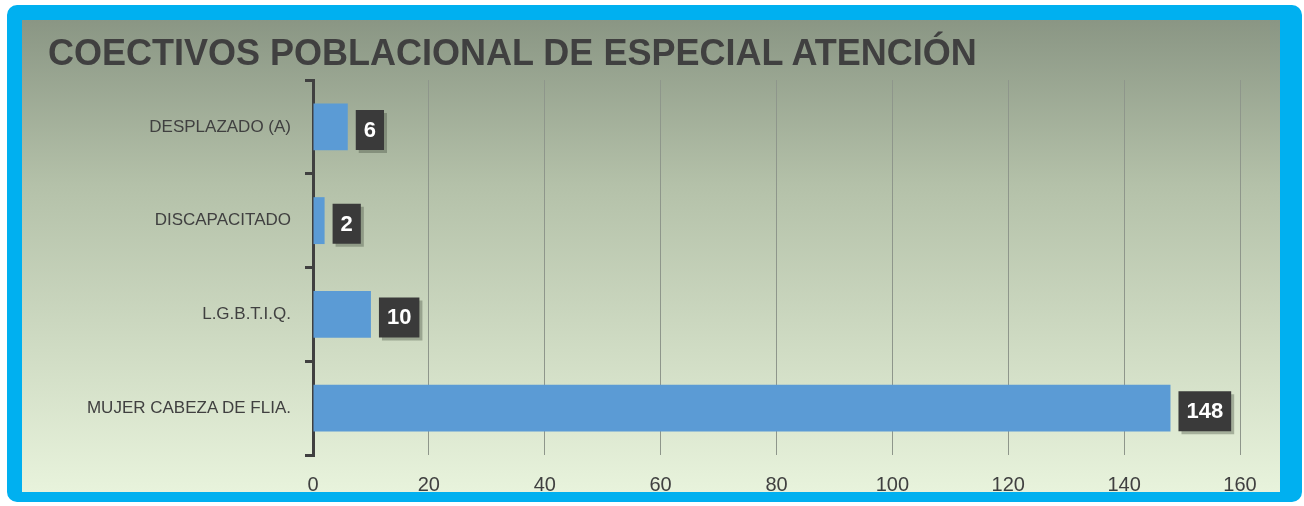  What do you see at coordinates (370, 129) in the screenshot?
I see `data-label: 6` at bounding box center [370, 129].